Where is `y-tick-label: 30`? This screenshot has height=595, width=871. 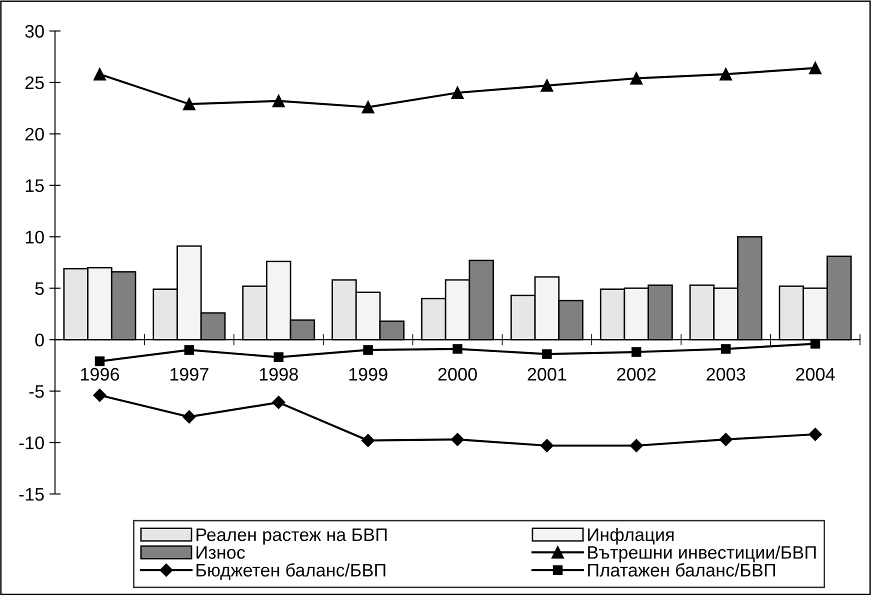
y-tick-label: 30 is located at coordinates (34, 31).